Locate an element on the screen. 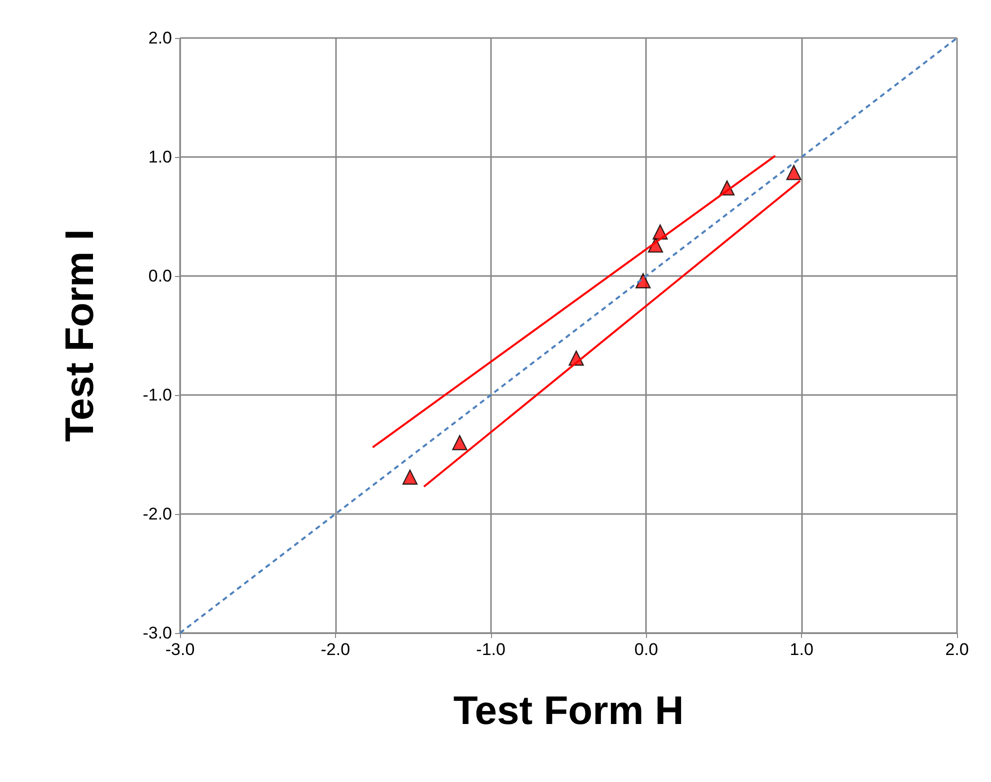  y-tick-label: -2.0 is located at coordinates (157, 514).